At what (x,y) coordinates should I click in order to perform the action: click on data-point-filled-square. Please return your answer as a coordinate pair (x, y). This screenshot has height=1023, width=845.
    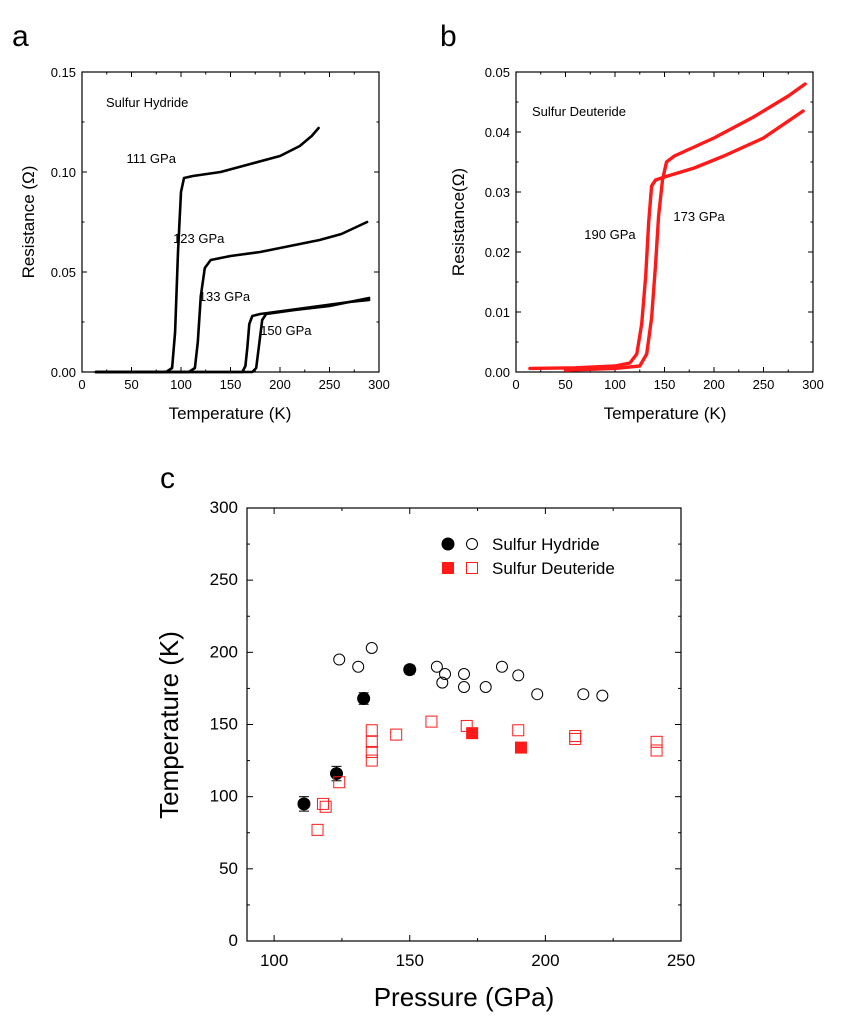
    Looking at the image, I should click on (520, 747).